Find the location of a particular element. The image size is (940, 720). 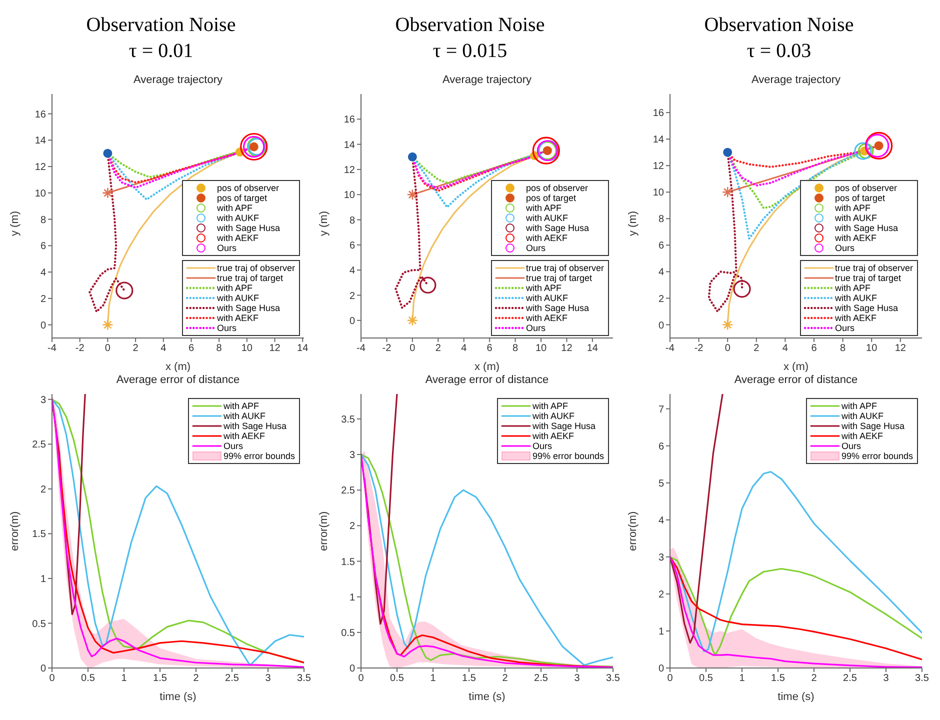

y-tick-label: 0.5 is located at coordinates (39, 624).